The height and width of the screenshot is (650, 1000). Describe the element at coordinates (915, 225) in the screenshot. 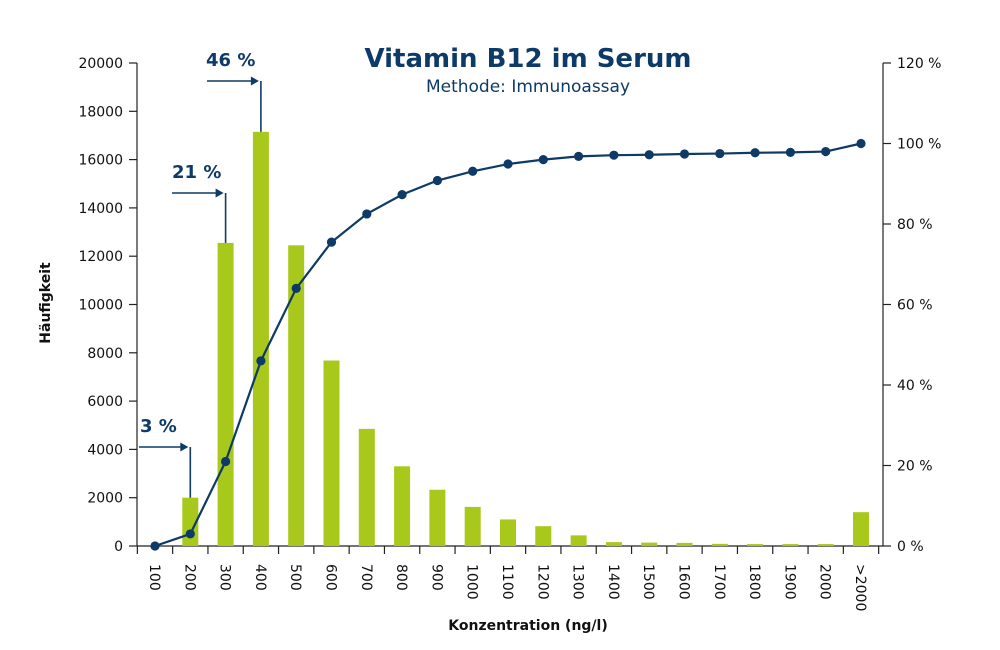

I see `y2-tick-label: 80 %` at that location.